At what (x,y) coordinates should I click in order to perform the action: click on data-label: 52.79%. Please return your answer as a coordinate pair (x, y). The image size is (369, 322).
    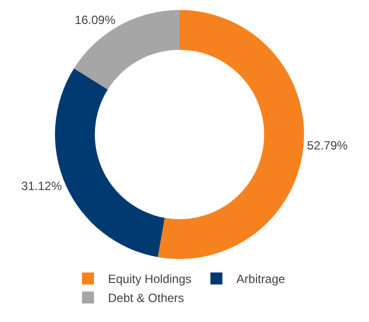
    Looking at the image, I should click on (327, 145).